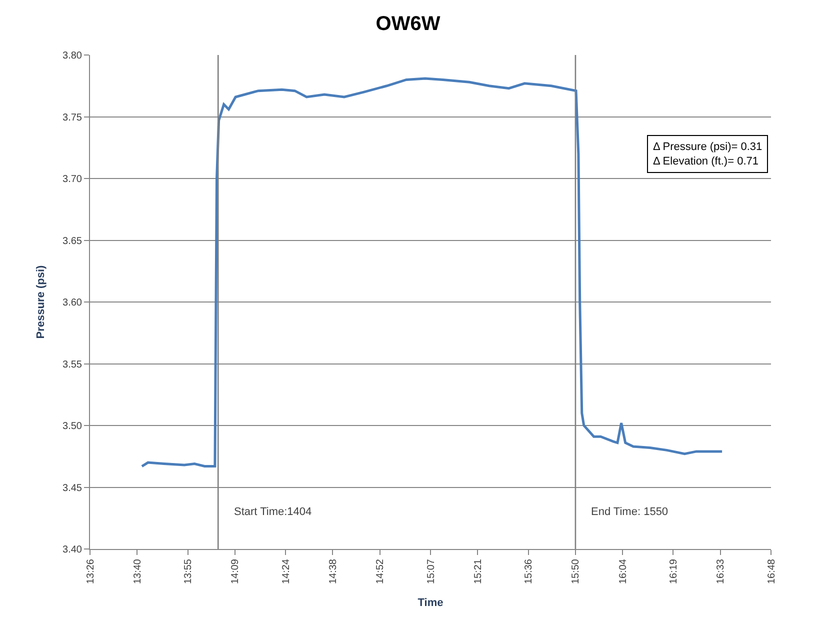 This screenshot has width=816, height=644. Describe the element at coordinates (188, 571) in the screenshot. I see `x-tick-label: 13:55` at that location.